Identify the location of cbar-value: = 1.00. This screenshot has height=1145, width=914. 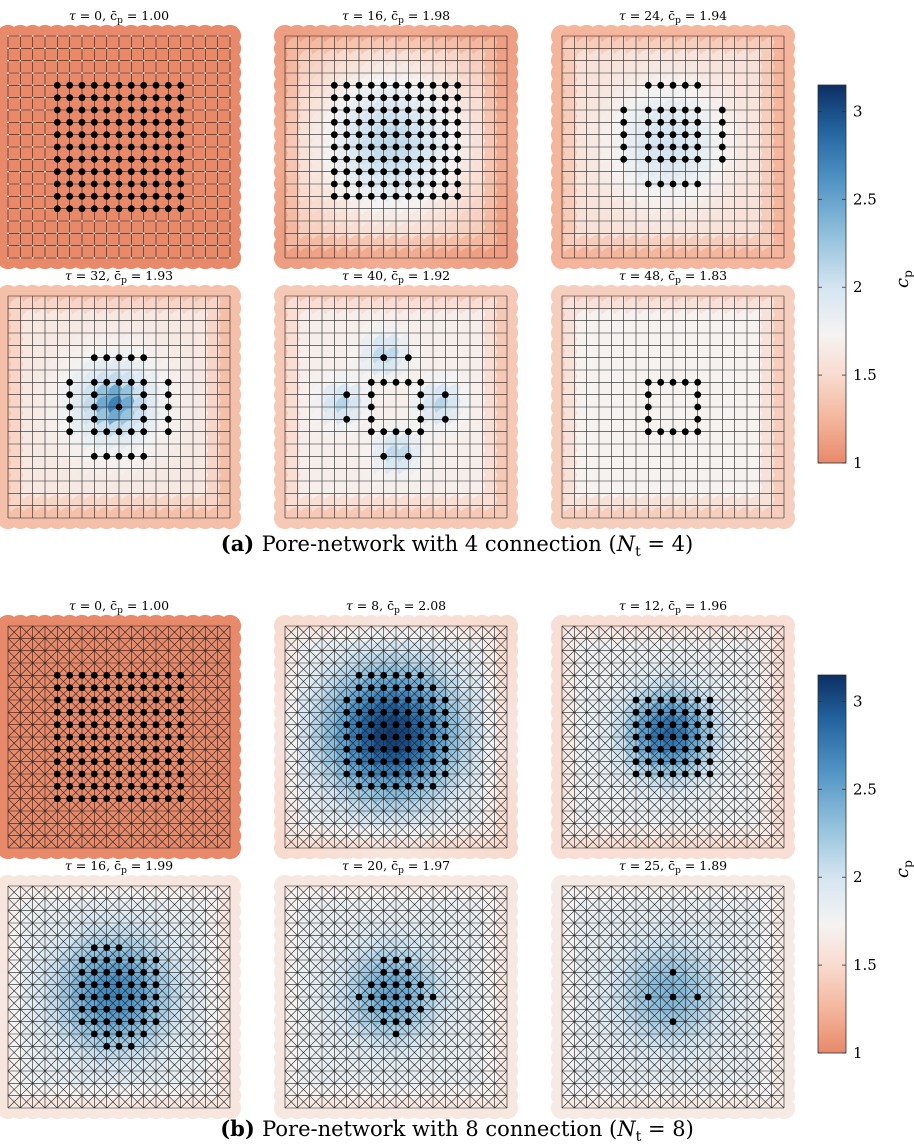
(146, 15).